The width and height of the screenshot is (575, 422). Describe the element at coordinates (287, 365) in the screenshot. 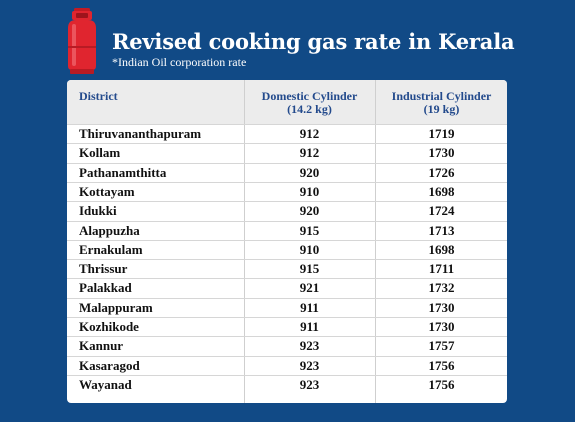

I see `table-row: Kasaragod 923 1756` at that location.